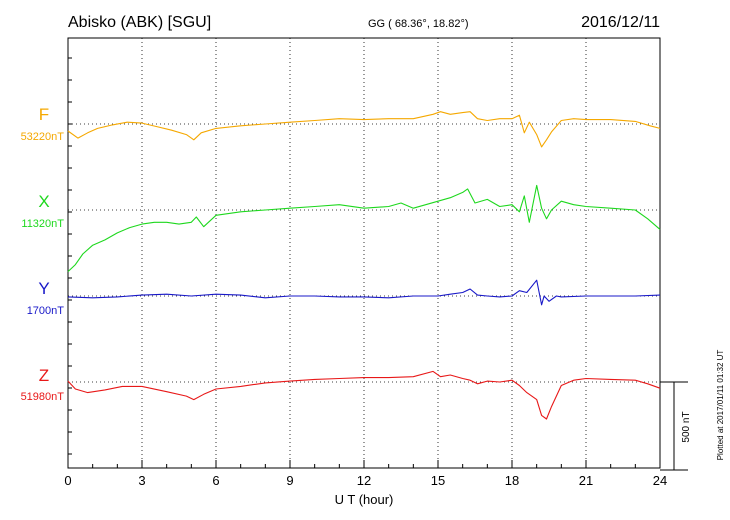 This screenshot has width=730, height=520. What do you see at coordinates (43, 254) in the screenshot?
I see `series-labels: F 53220nT X 11320nT Y 1700nT Z 51980nT` at bounding box center [43, 254].